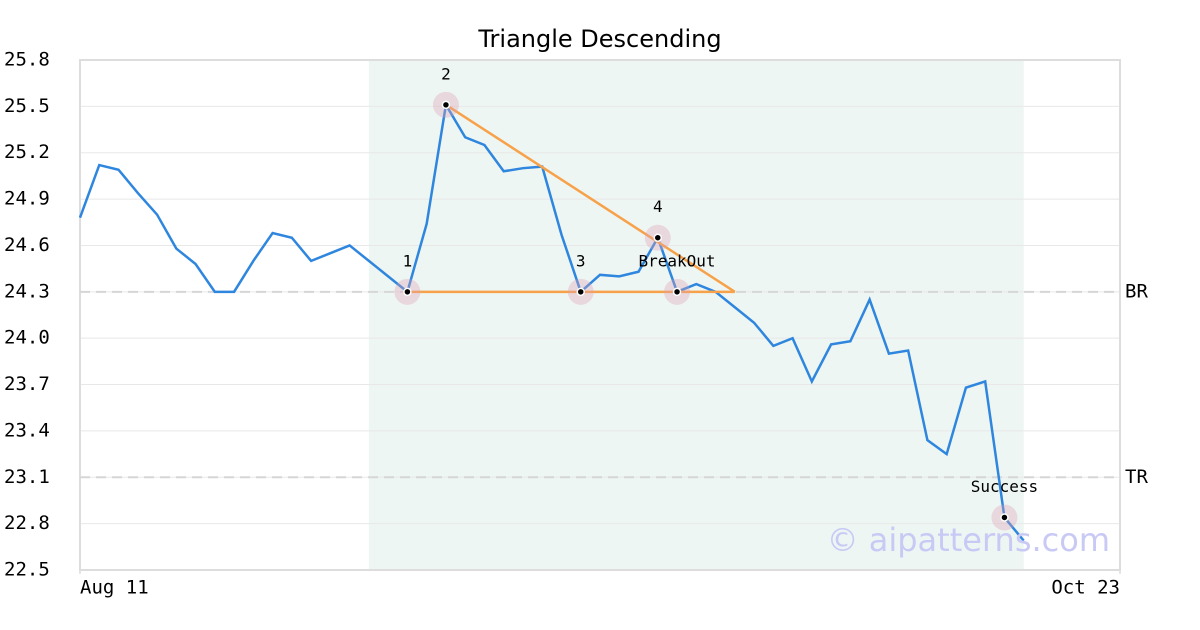  Describe the element at coordinates (27, 570) in the screenshot. I see `y-tick-label: 22.5` at that location.